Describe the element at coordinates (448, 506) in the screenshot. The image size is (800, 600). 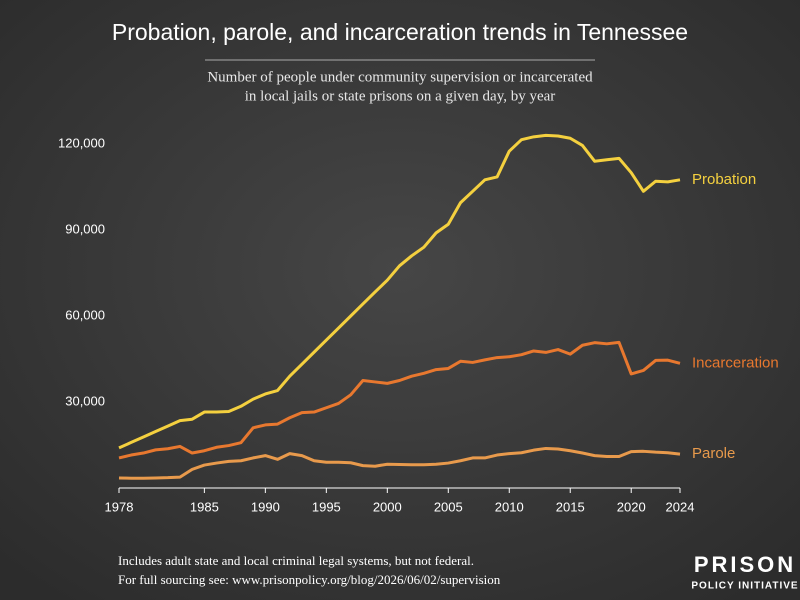
I see `x-tick-label: 2005` at that location.